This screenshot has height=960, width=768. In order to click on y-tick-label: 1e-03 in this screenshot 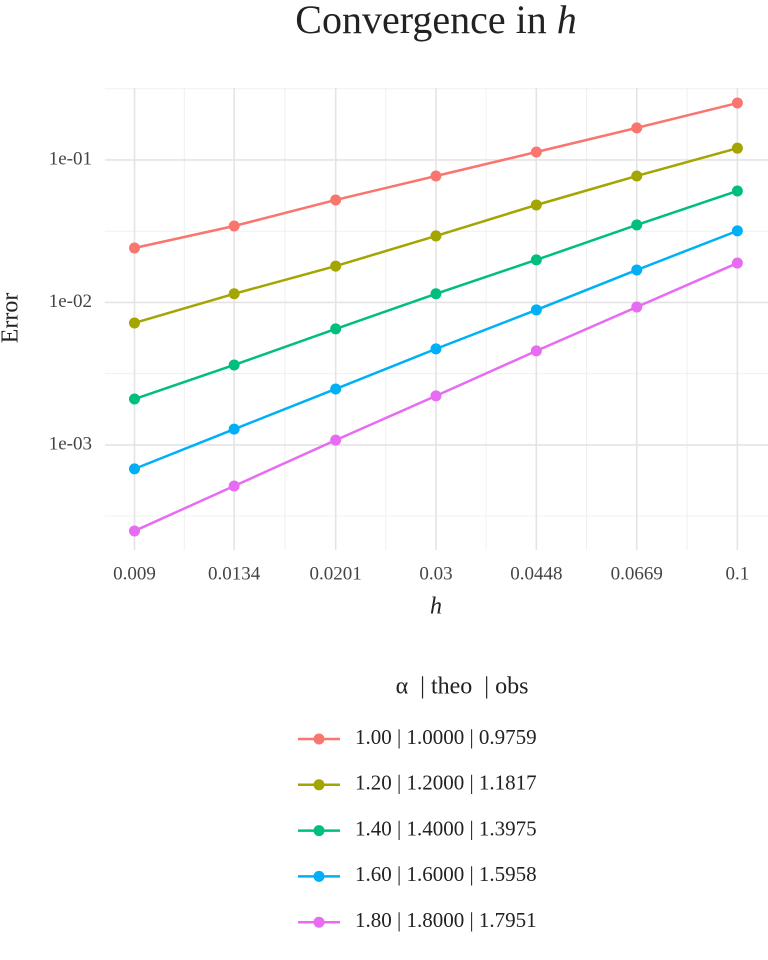, I will do `click(70, 443)`.